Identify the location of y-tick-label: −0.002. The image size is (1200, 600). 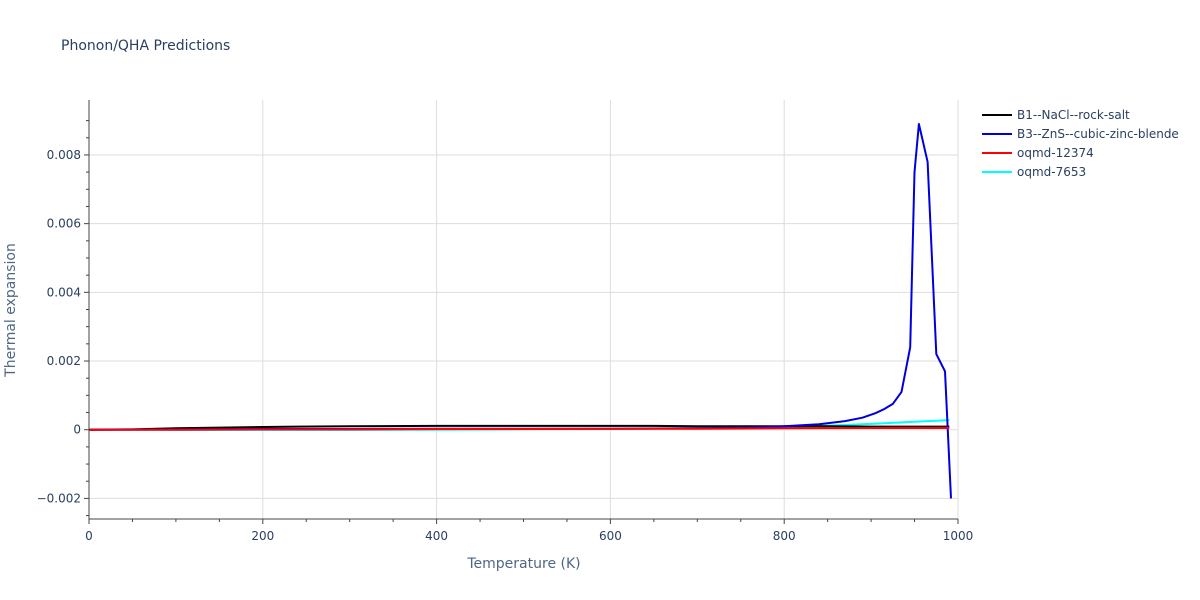
(59, 498).